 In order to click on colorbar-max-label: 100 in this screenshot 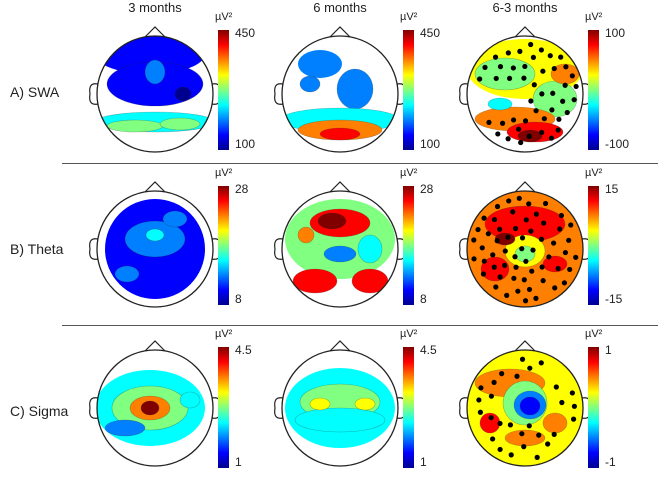, I will do `click(615, 33)`.